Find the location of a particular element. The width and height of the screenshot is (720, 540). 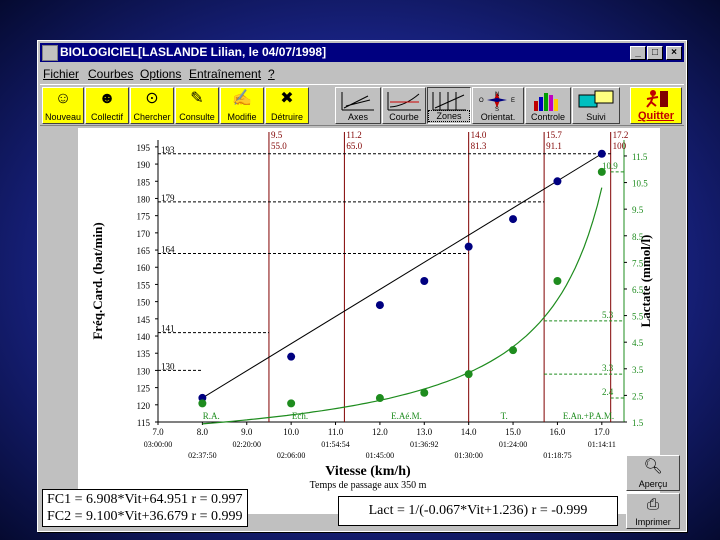

lact-threshold-label: 5.3 is located at coordinates (608, 315).